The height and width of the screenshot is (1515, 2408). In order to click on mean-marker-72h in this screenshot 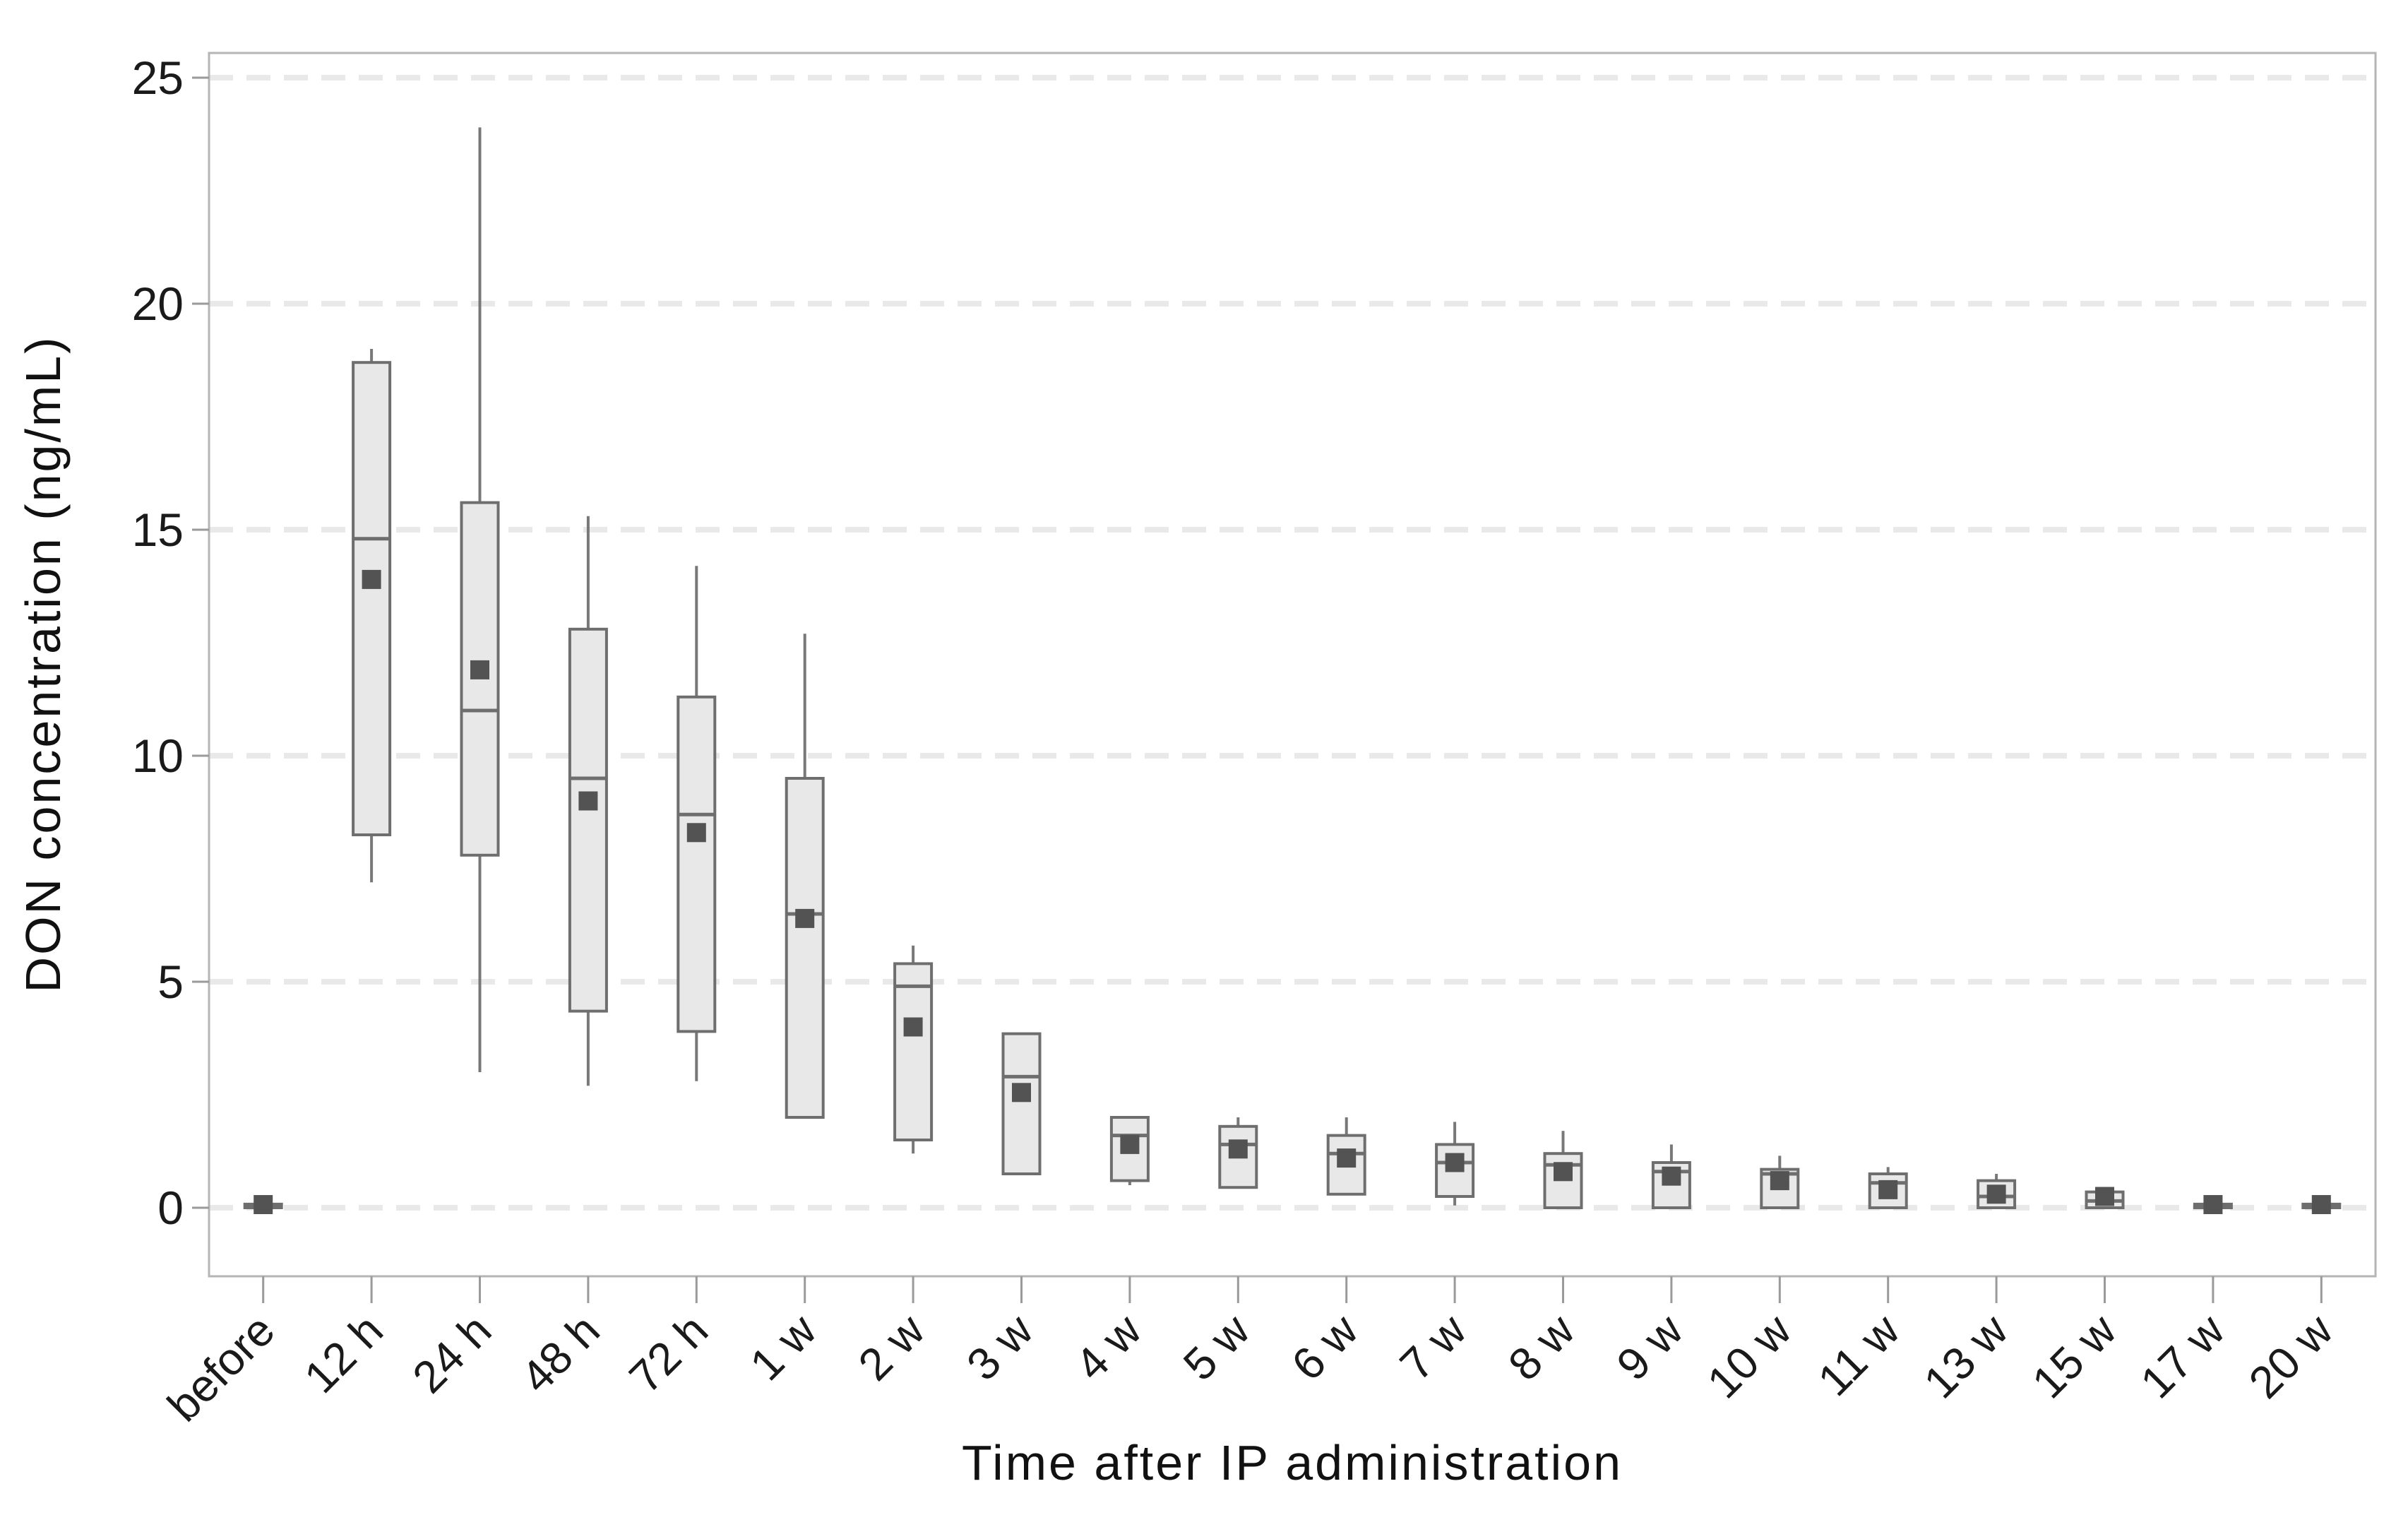, I will do `click(696, 833)`.